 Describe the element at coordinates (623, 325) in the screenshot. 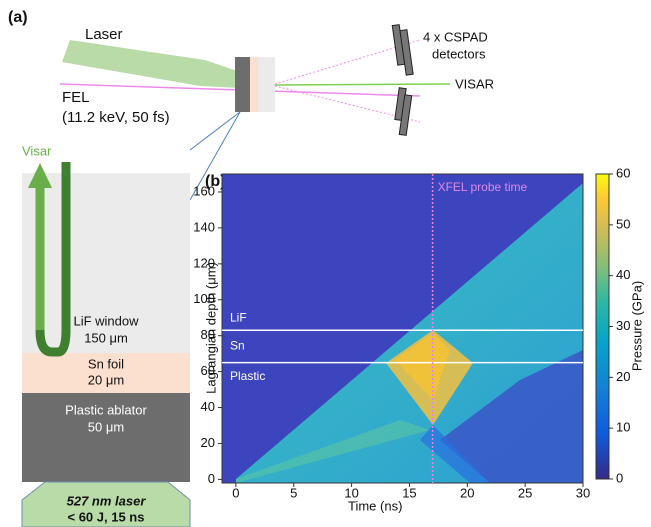

I see `colorbar-tick-label: 30` at that location.